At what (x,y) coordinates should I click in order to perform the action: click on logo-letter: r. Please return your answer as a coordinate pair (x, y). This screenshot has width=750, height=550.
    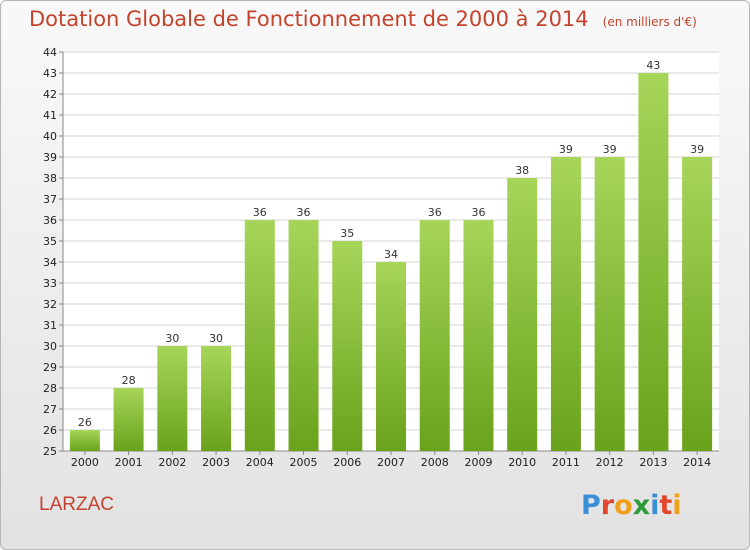
    Looking at the image, I should click on (607, 505).